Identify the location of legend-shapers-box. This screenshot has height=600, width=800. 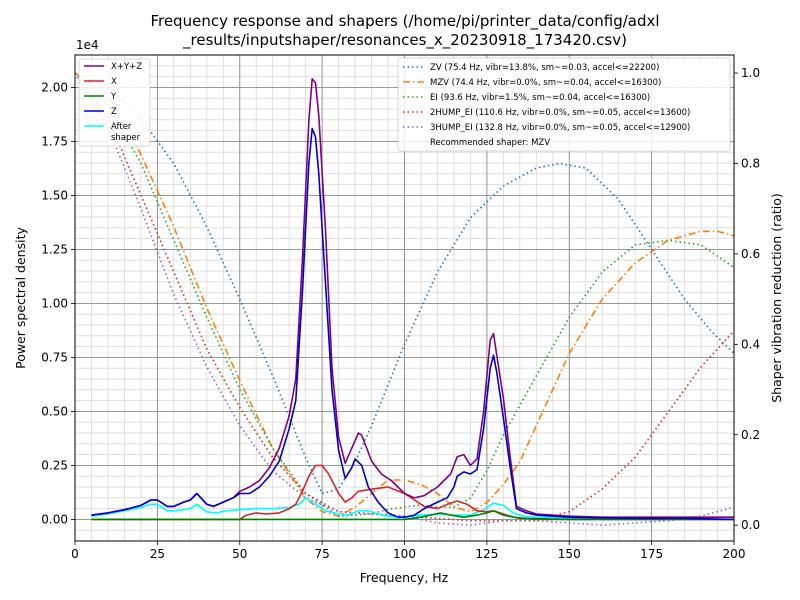
(564, 104).